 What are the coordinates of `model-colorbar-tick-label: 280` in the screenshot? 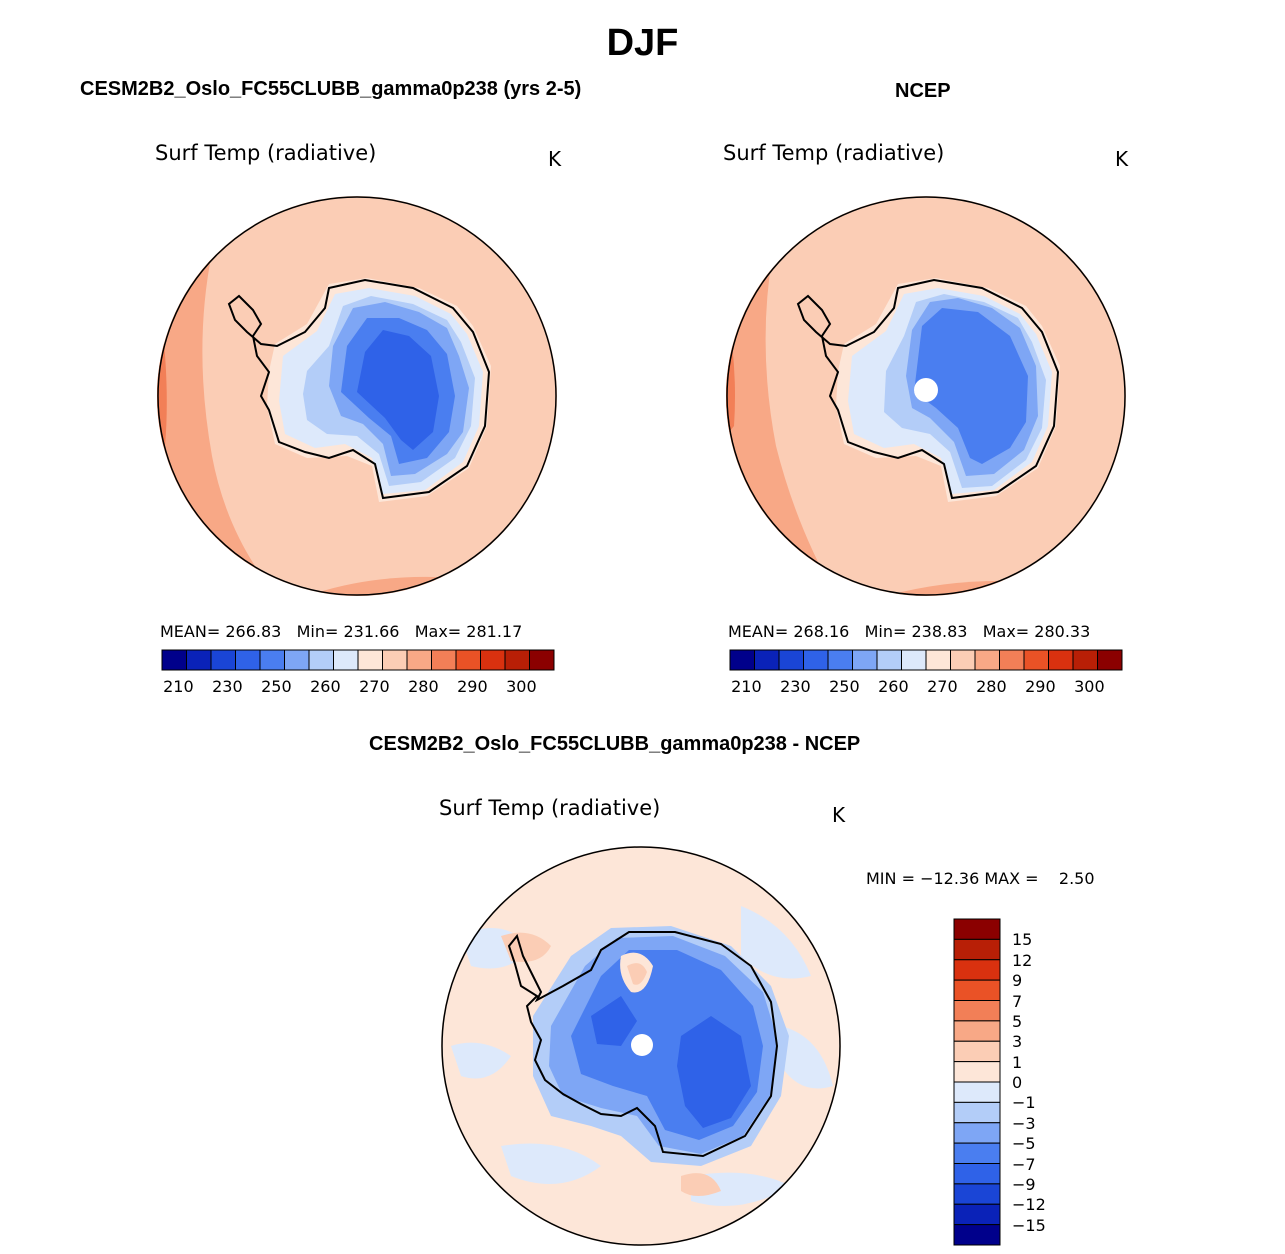 It's located at (423, 686).